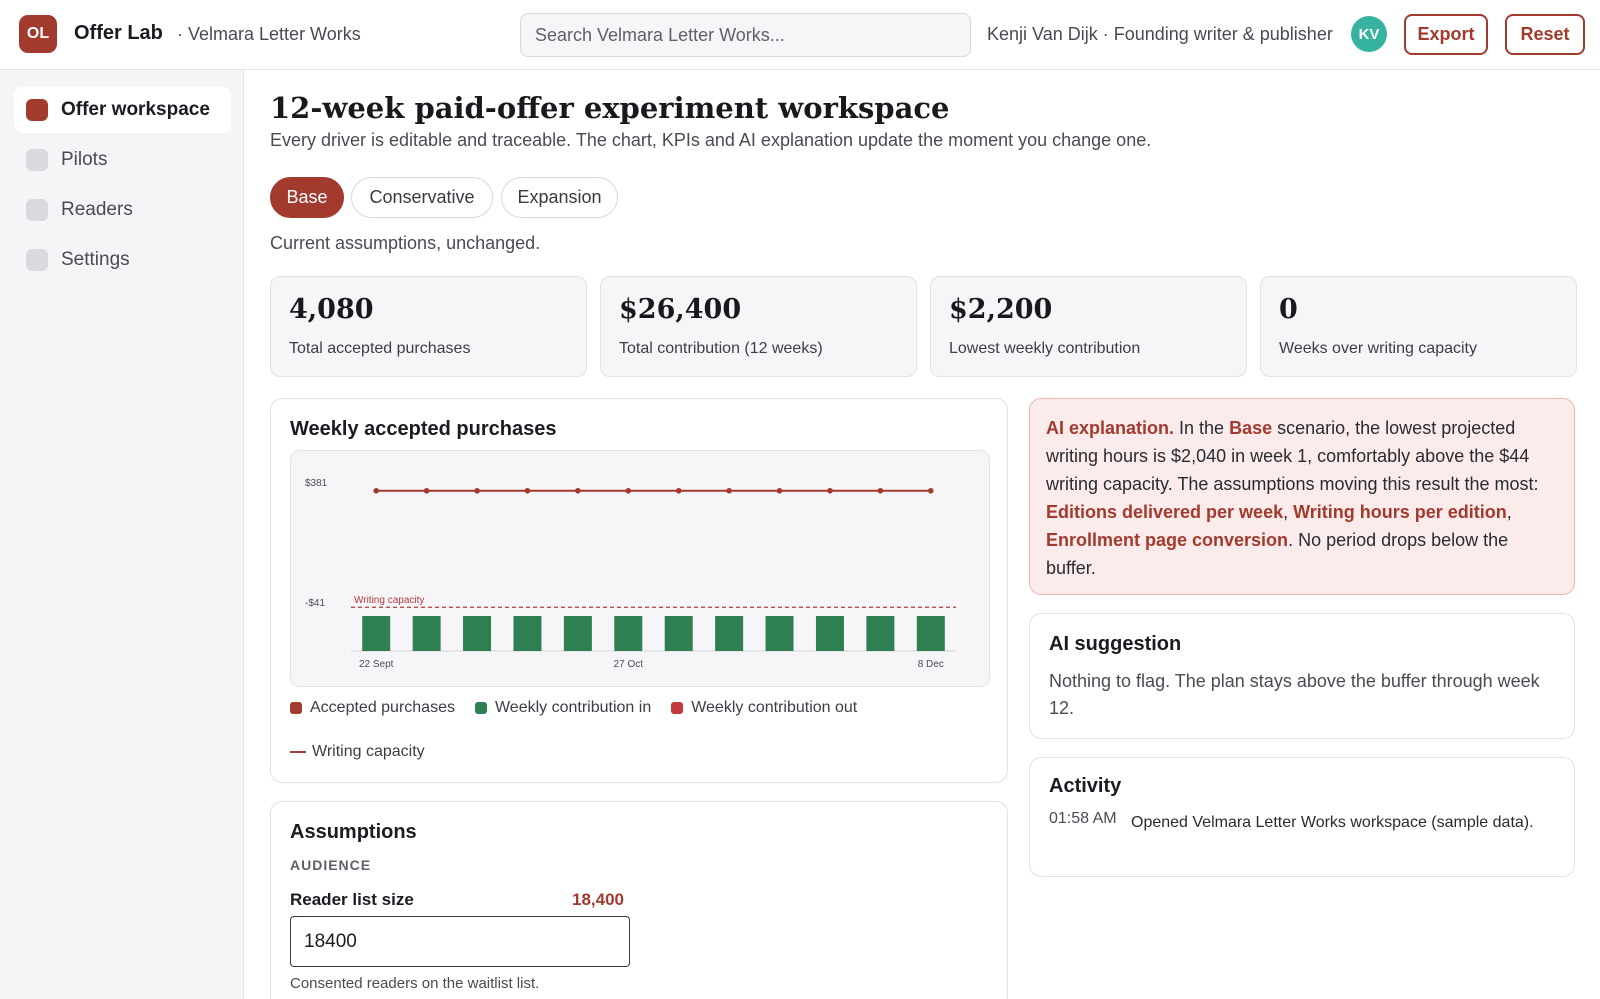 This screenshot has width=1600, height=999. What do you see at coordinates (331, 309) in the screenshot?
I see `kpi-value: 4,080` at bounding box center [331, 309].